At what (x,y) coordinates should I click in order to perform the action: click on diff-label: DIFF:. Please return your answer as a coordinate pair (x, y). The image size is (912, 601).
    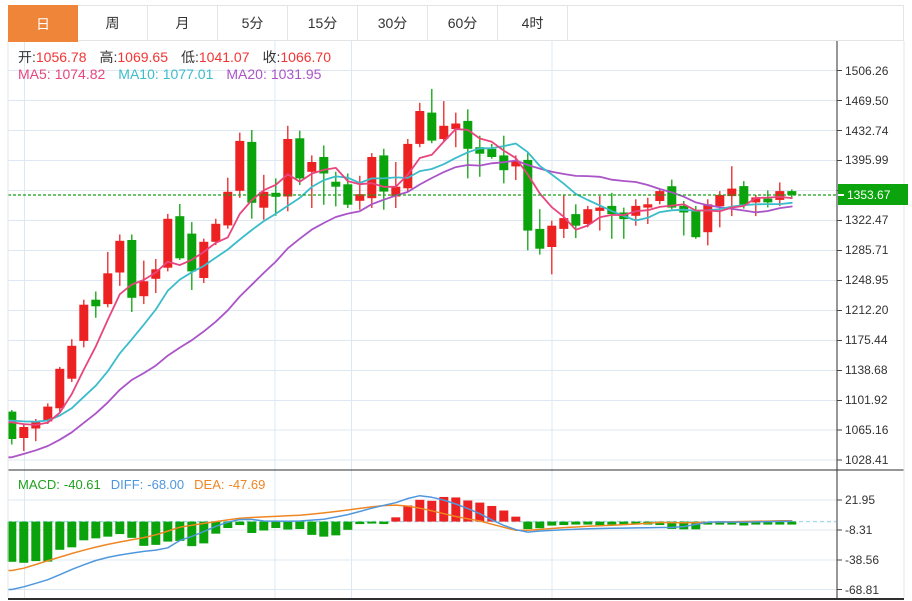
    Looking at the image, I should click on (127, 483).